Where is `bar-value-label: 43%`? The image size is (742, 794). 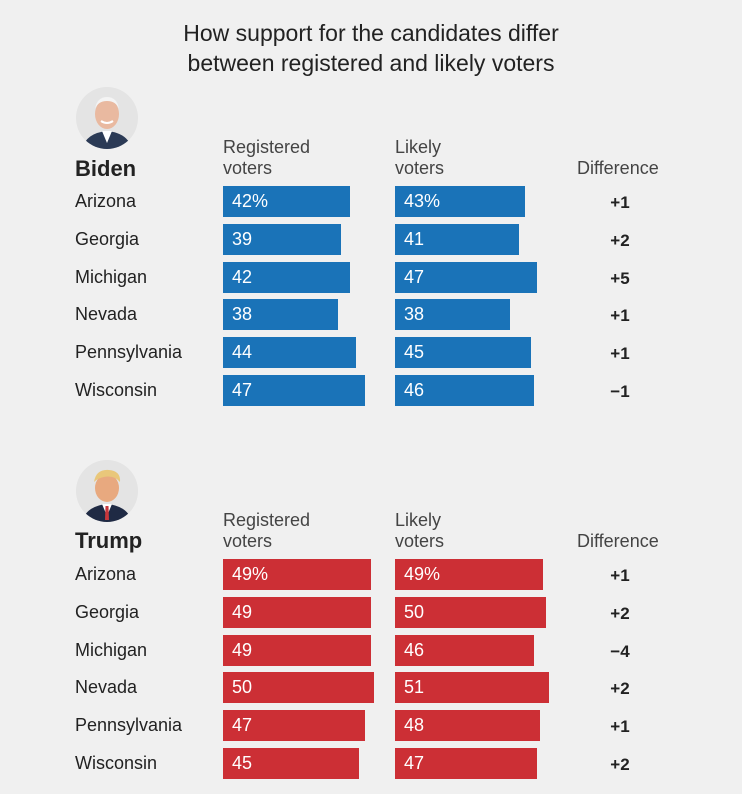 bar-value-label: 43% is located at coordinates (422, 201).